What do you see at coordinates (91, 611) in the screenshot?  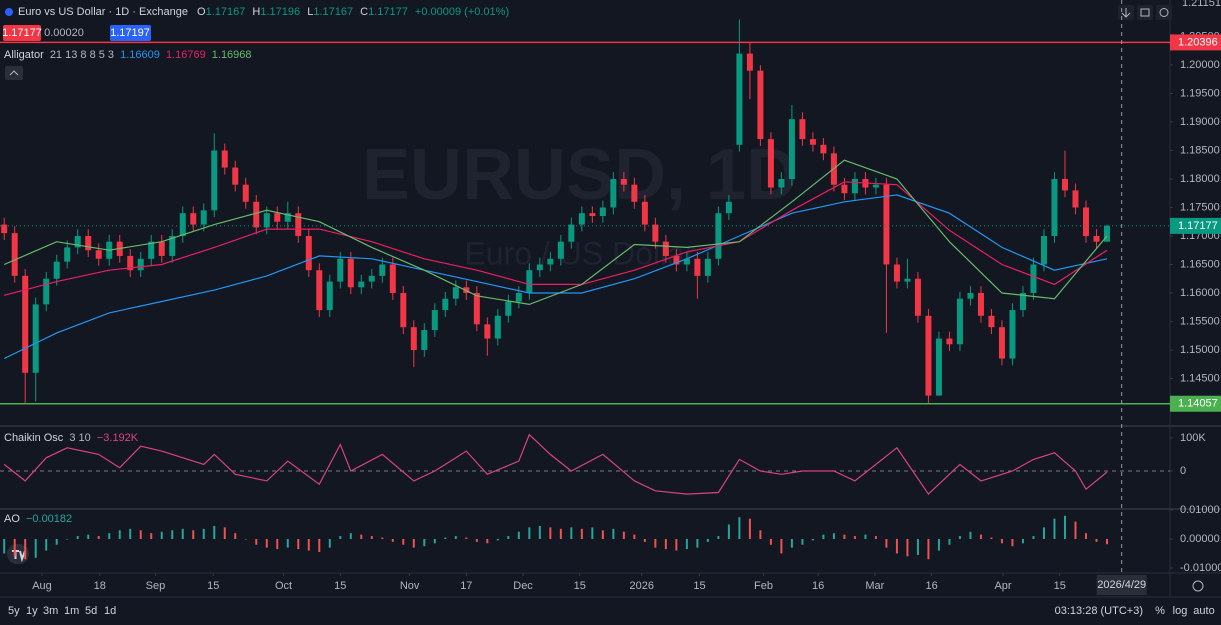 I see `range-button: 5d` at bounding box center [91, 611].